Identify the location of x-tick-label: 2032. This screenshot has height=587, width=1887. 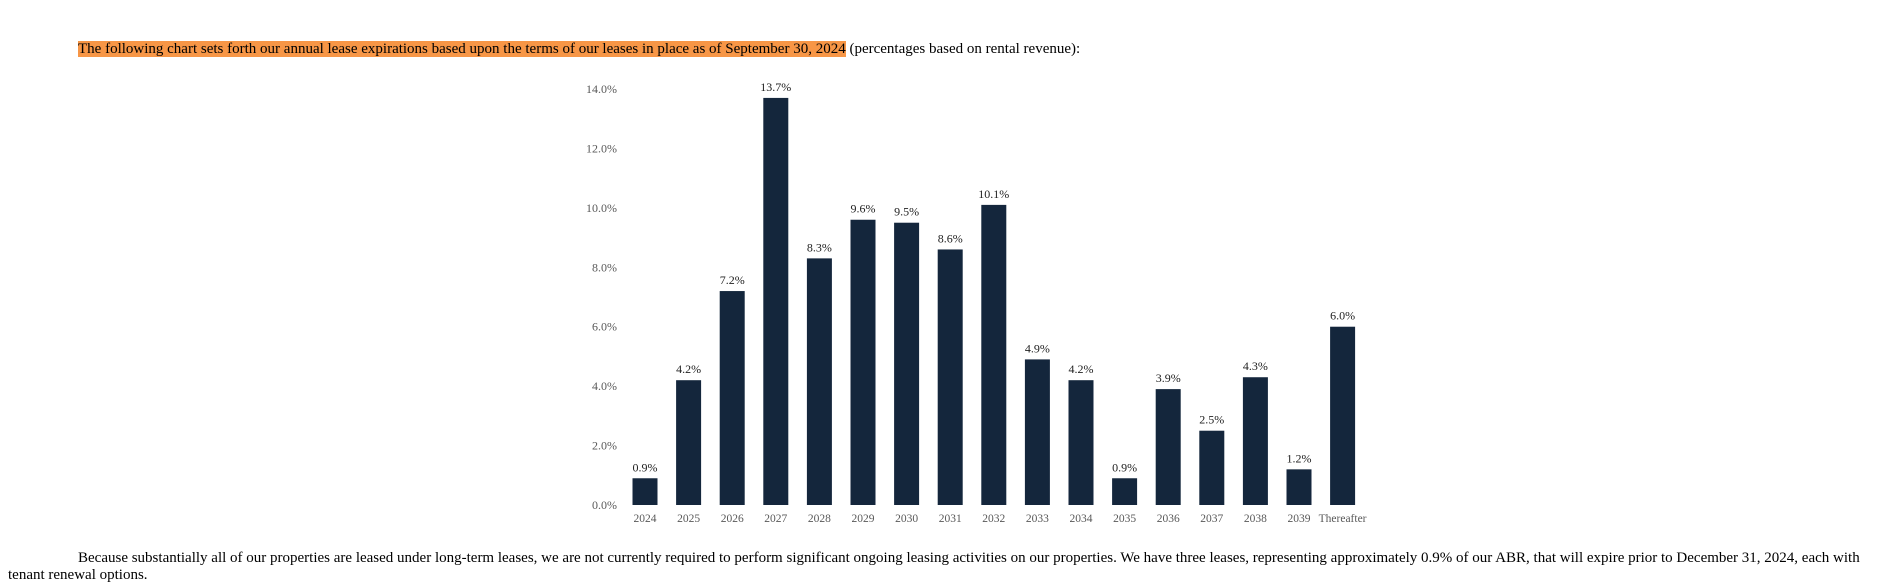
(993, 519).